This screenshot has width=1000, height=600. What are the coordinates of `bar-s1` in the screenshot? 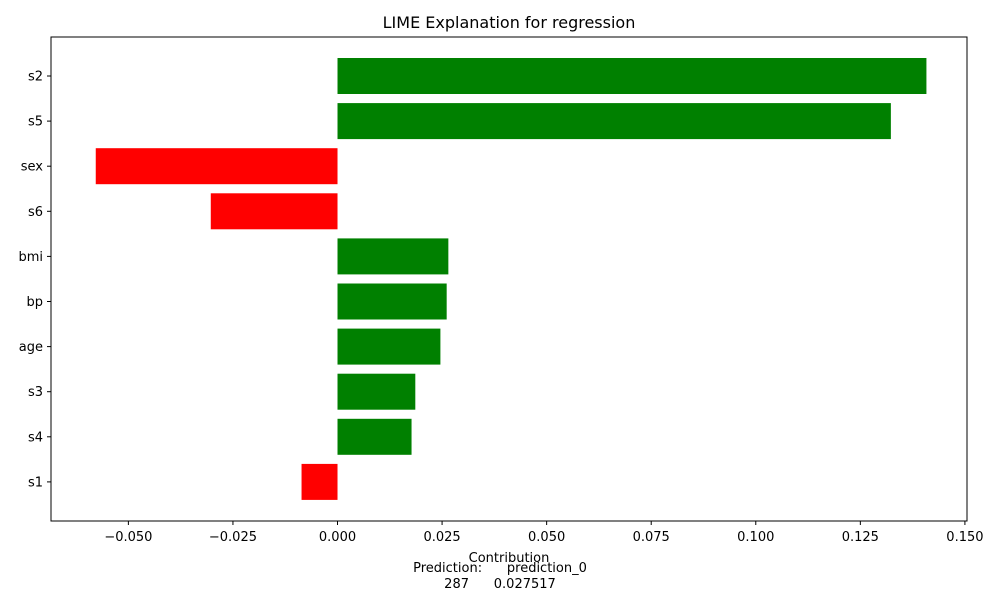 It's located at (319, 481).